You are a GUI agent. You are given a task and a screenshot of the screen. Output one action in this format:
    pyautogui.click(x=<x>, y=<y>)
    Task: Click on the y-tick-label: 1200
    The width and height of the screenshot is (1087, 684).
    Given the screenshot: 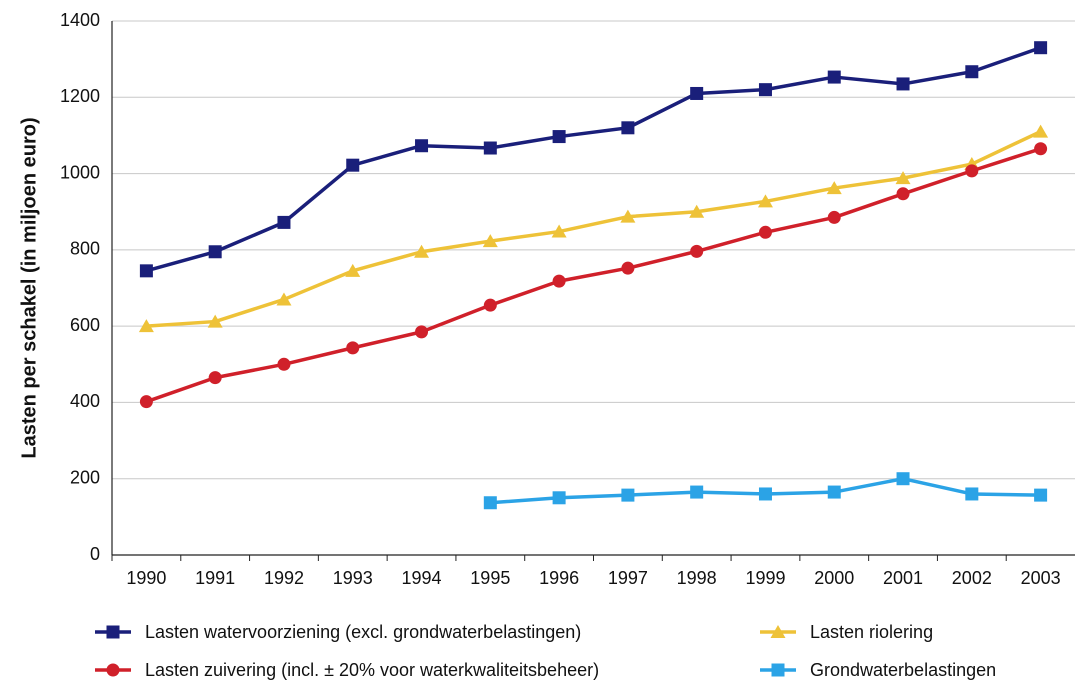 What is the action you would take?
    pyautogui.click(x=80, y=96)
    